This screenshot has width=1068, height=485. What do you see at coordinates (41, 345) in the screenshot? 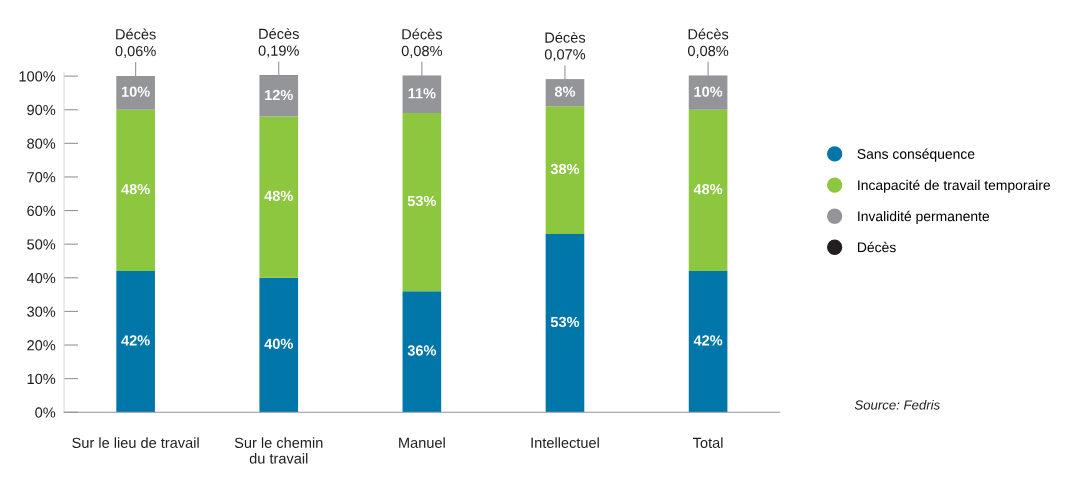
I see `y-tick-label: 20%` at bounding box center [41, 345].